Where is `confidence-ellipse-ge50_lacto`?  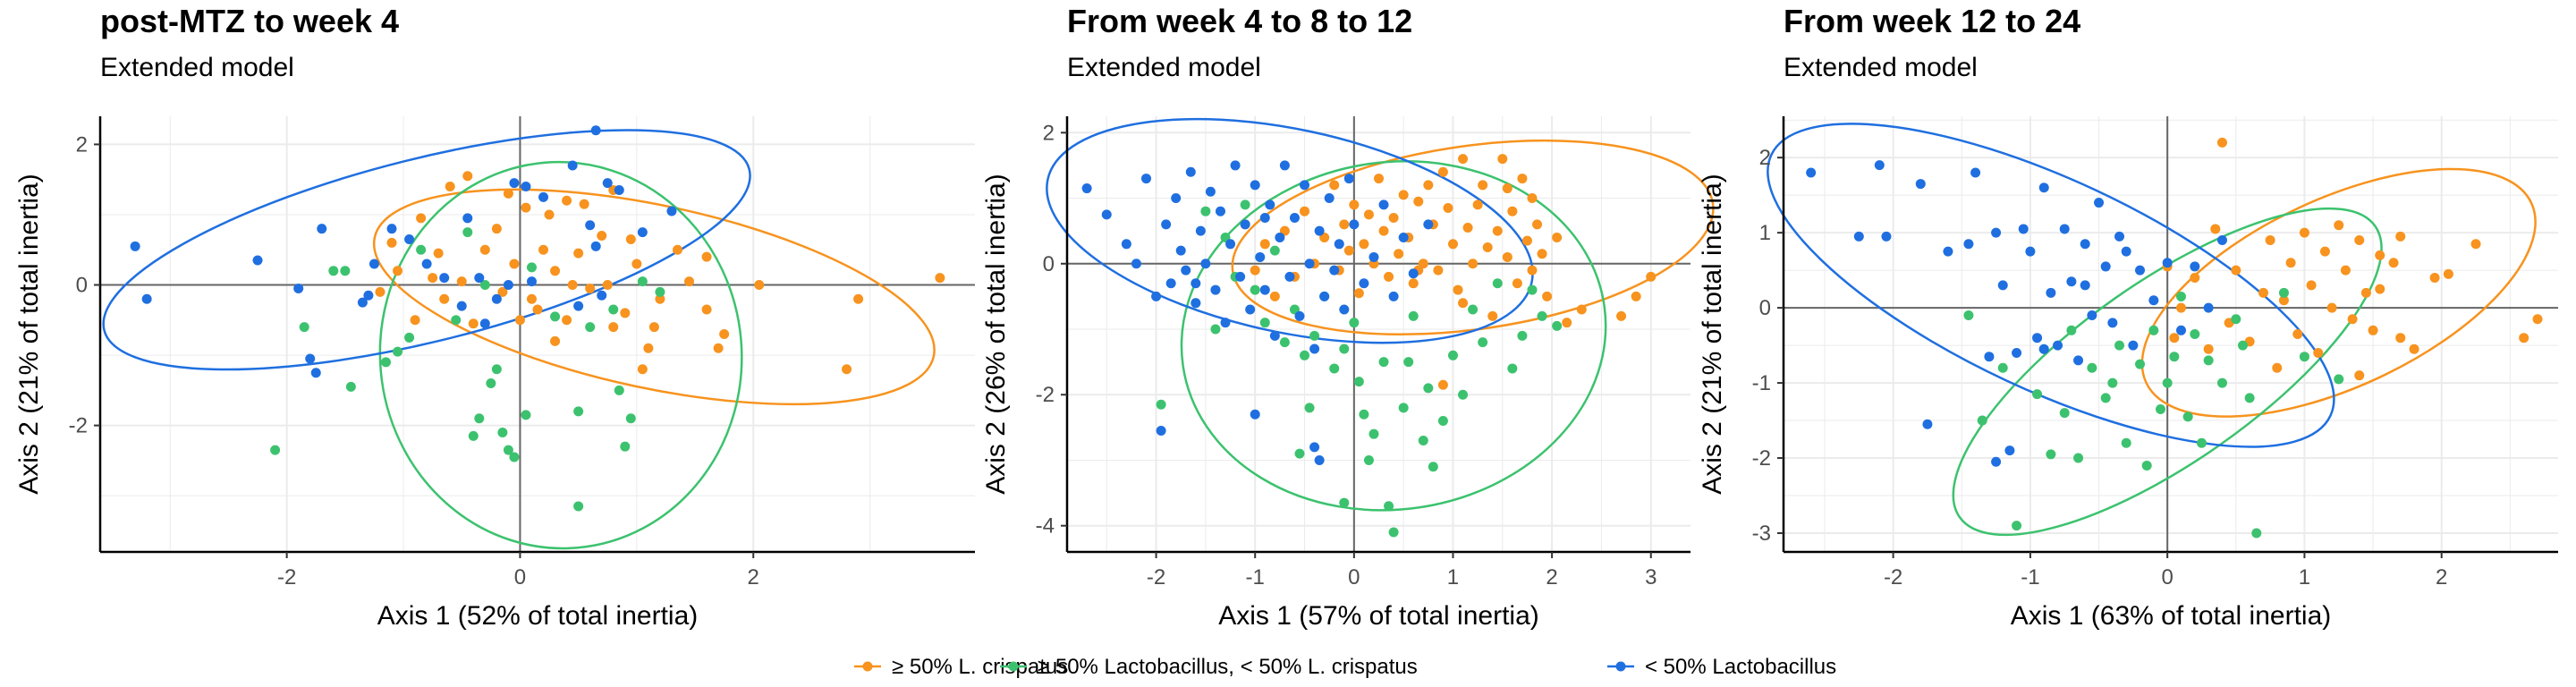 confidence-ellipse-ge50_lacto is located at coordinates (1393, 336).